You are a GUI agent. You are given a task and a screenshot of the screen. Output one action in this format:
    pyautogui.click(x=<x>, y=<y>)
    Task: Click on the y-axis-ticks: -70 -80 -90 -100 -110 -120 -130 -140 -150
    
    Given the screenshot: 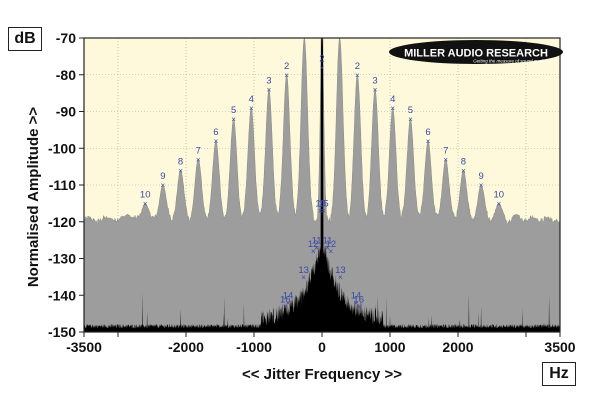 What is the action you would take?
    pyautogui.click(x=66, y=185)
    